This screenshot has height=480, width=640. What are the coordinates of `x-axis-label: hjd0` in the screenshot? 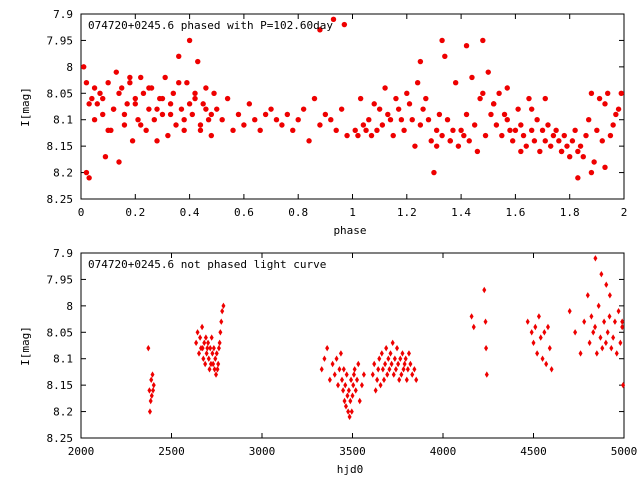 It's located at (350, 469).